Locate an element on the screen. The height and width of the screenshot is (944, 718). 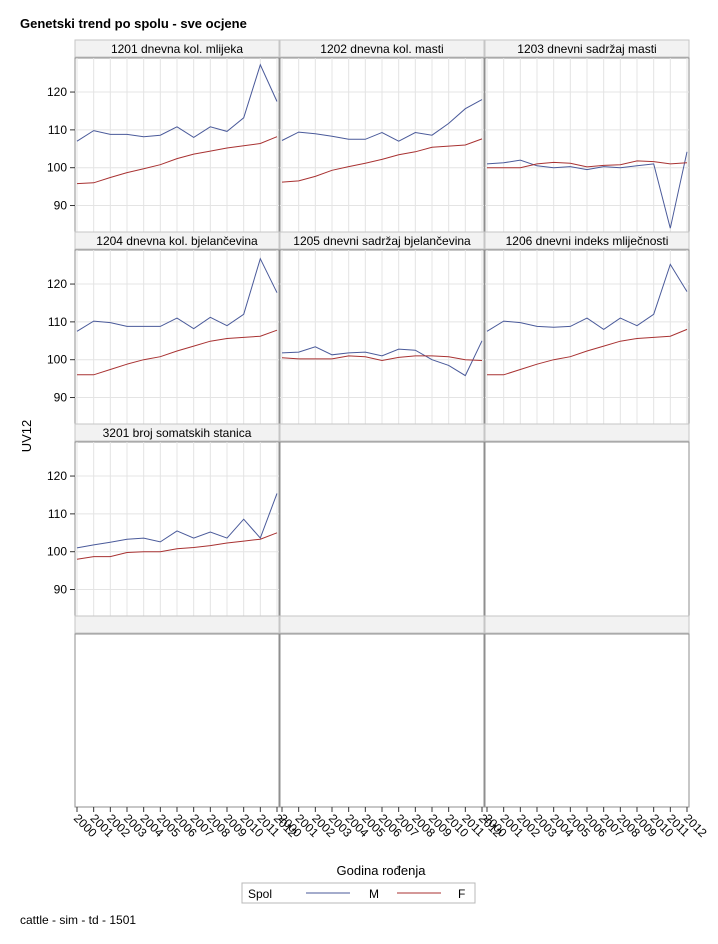
y-axis-label: UV12 is located at coordinates (26, 436).